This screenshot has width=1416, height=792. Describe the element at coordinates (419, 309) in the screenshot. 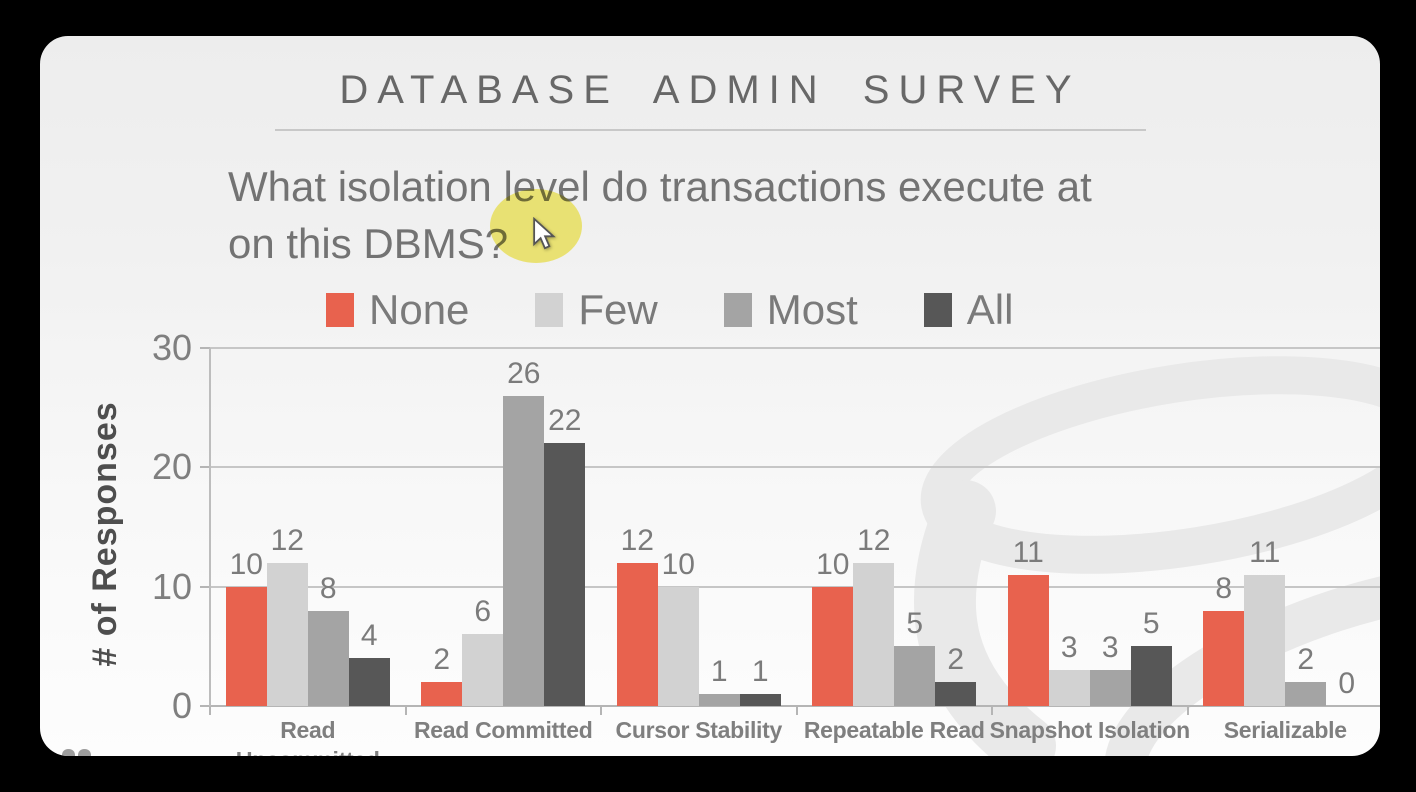

I see `legend-label: None` at that location.